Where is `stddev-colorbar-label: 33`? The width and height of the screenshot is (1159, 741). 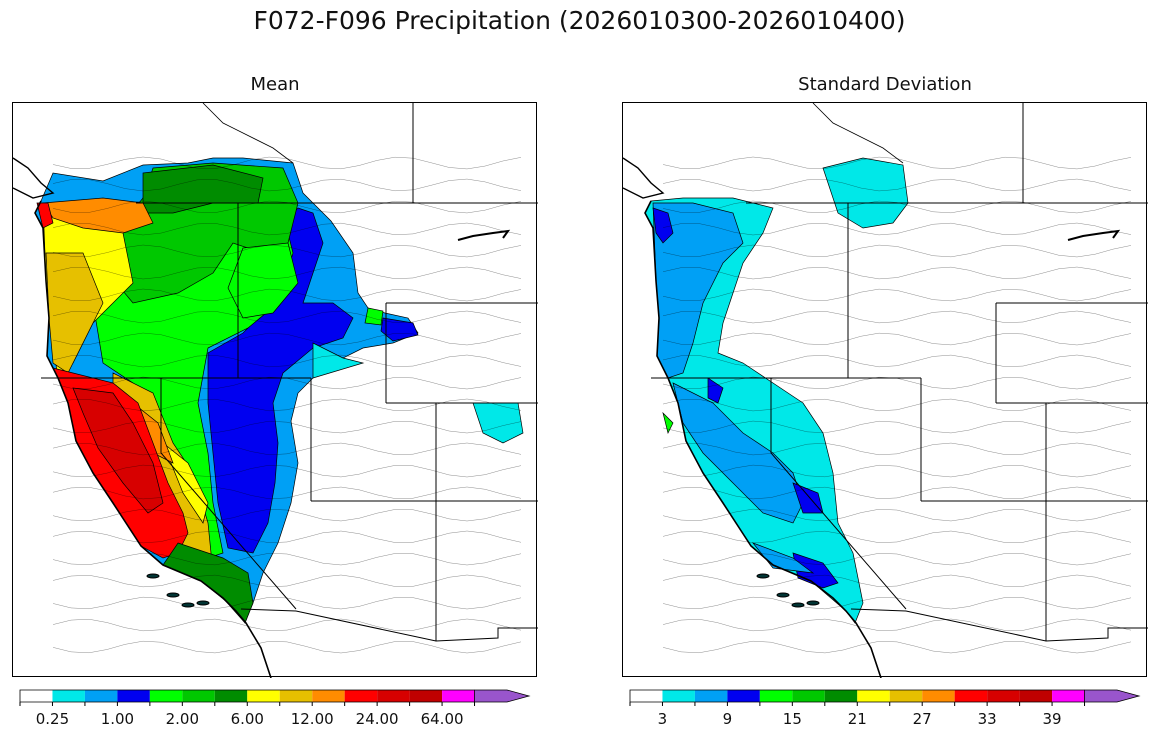
stddev-colorbar-label: 33 is located at coordinates (987, 719).